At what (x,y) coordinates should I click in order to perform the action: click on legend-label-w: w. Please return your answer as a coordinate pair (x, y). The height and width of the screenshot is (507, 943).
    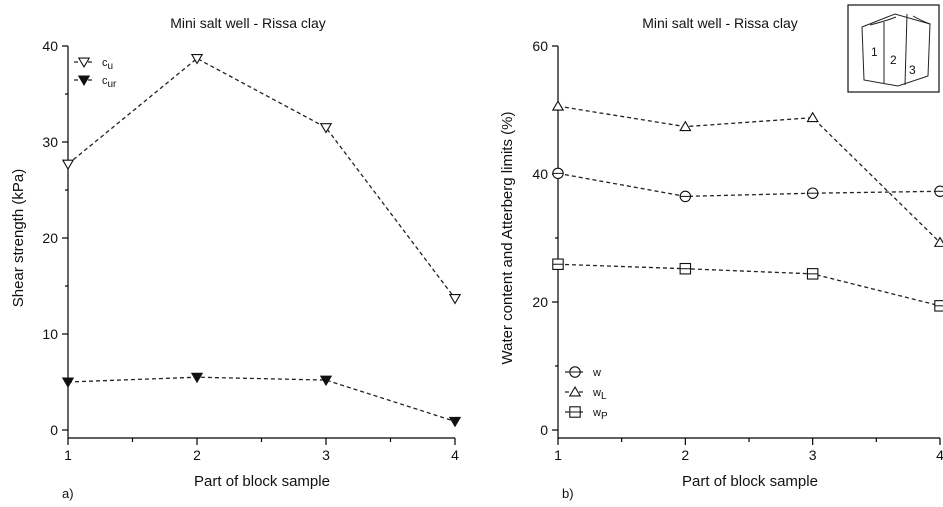
    Looking at the image, I should click on (596, 373).